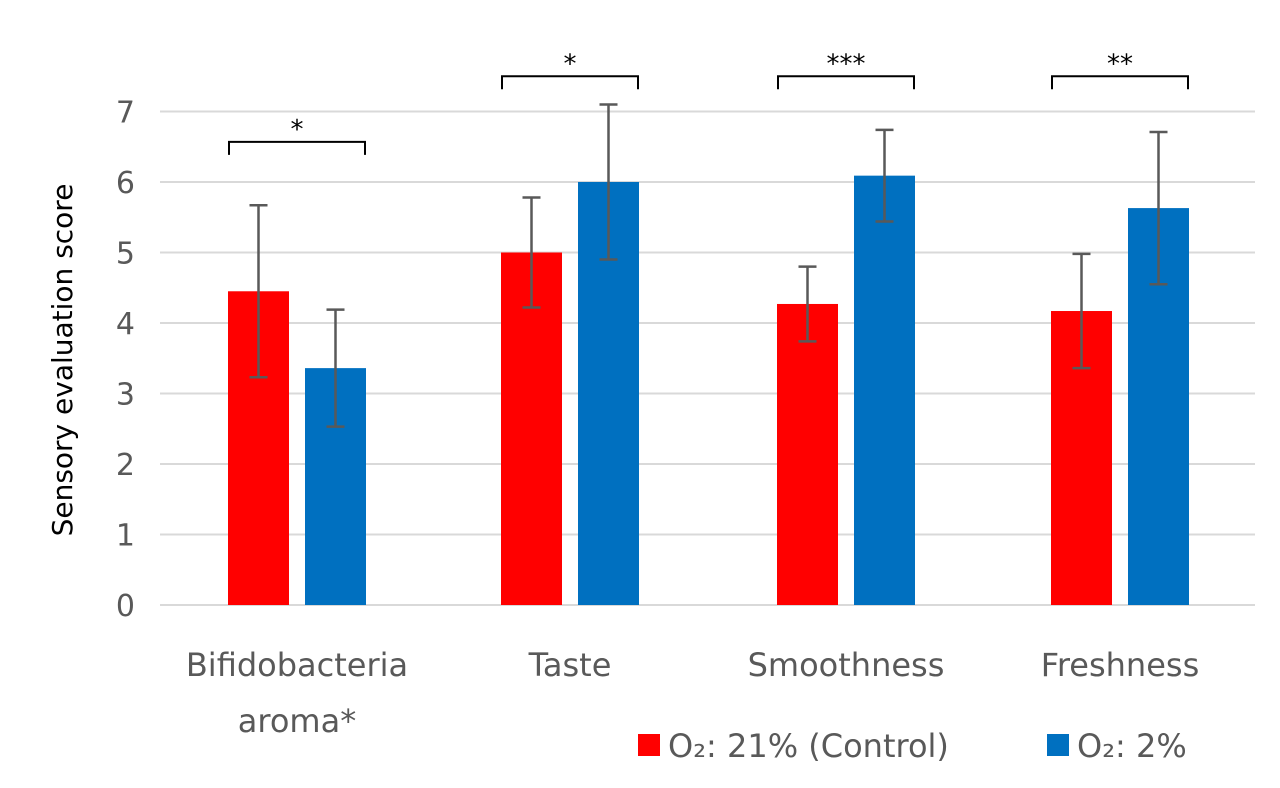 The width and height of the screenshot is (1280, 788). Describe the element at coordinates (62, 360) in the screenshot. I see `y-axis-label: Sensory evaluation score` at that location.